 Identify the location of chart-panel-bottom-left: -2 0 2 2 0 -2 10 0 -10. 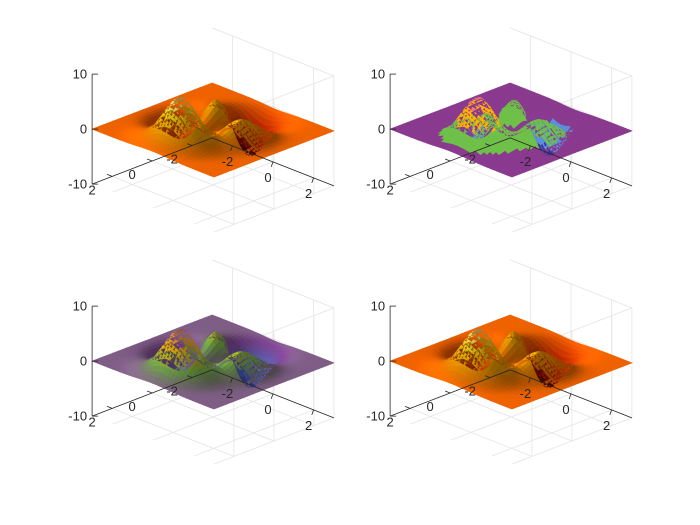
(201, 362).